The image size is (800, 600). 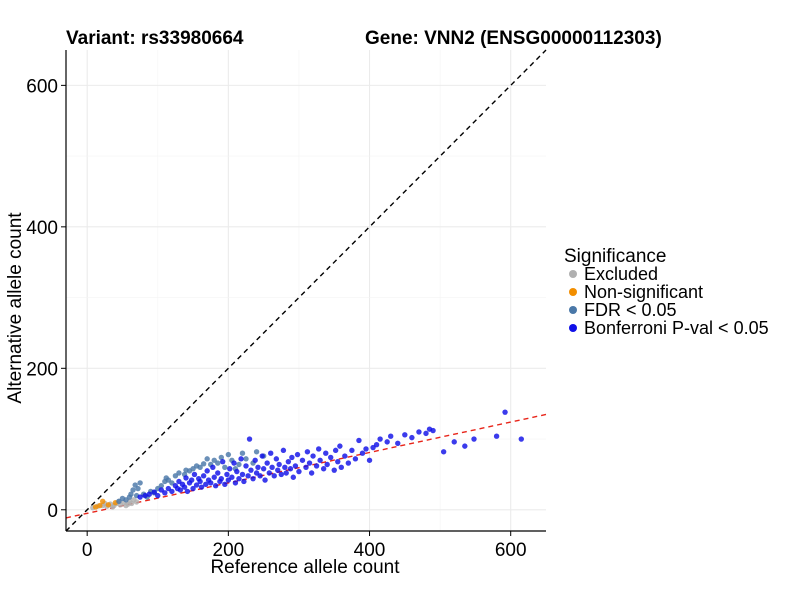 I want to click on y-tick-label: 400, so click(x=42, y=228).